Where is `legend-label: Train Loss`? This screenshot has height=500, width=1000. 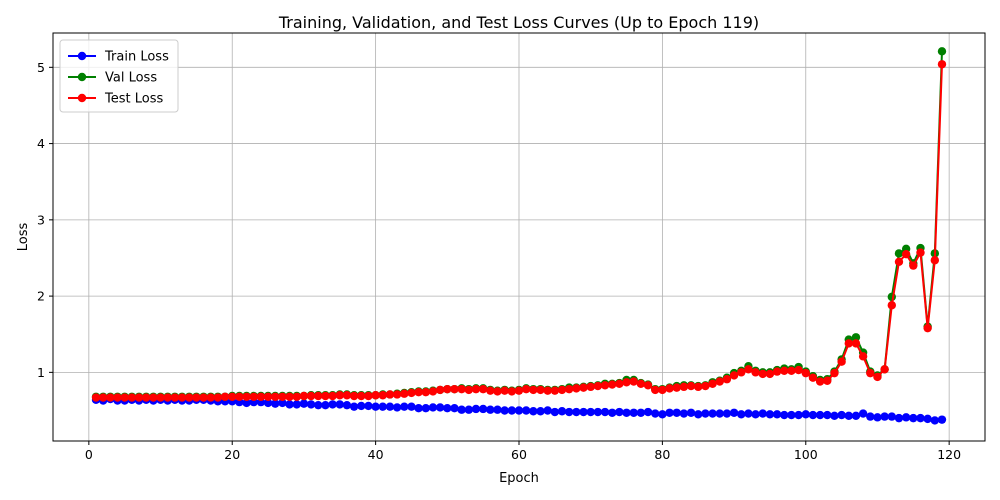
legend-label: Train Loss is located at coordinates (136, 57).